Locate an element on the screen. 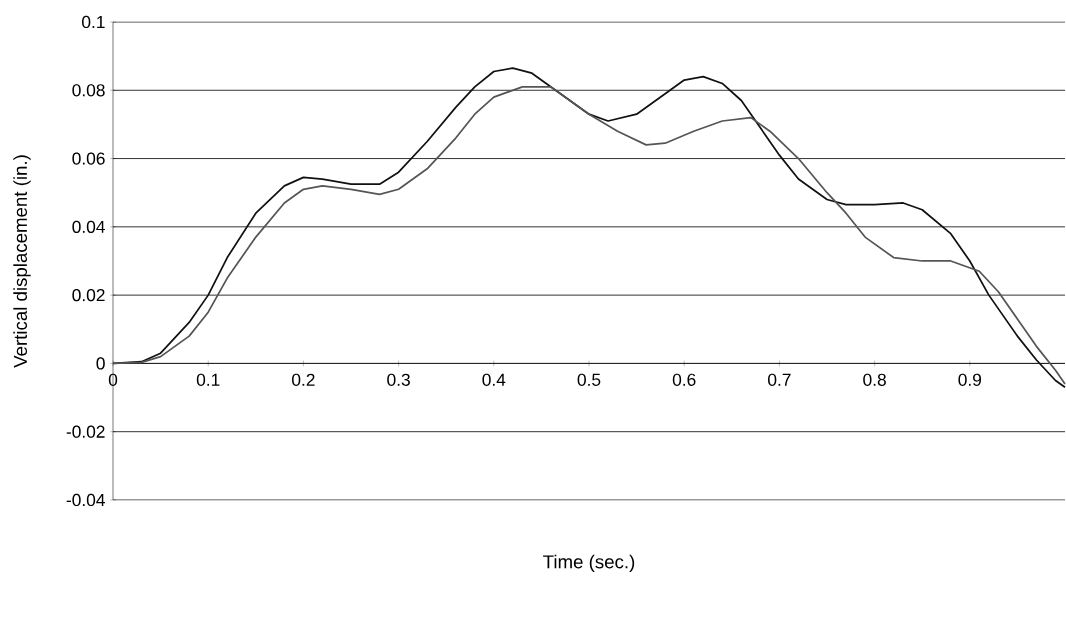 This screenshot has height=634, width=1066. x-tick-label: 0.9 is located at coordinates (970, 379).